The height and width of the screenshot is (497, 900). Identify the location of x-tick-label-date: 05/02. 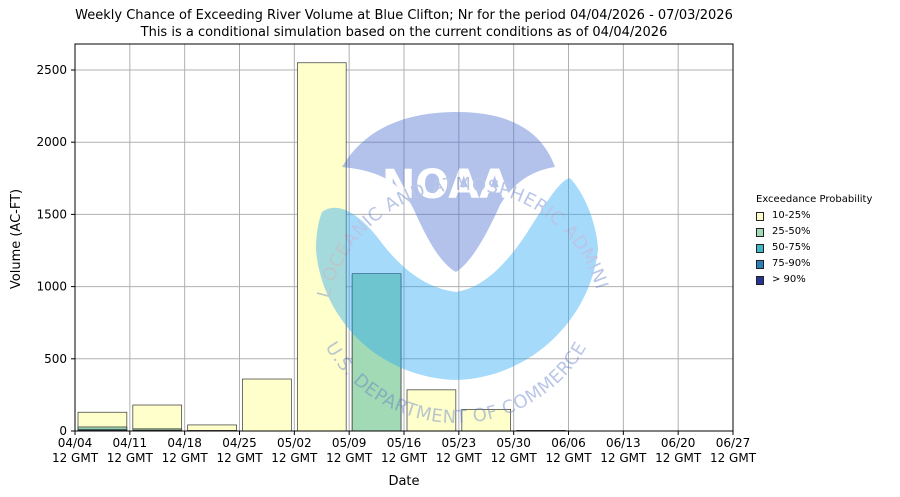
(294, 443).